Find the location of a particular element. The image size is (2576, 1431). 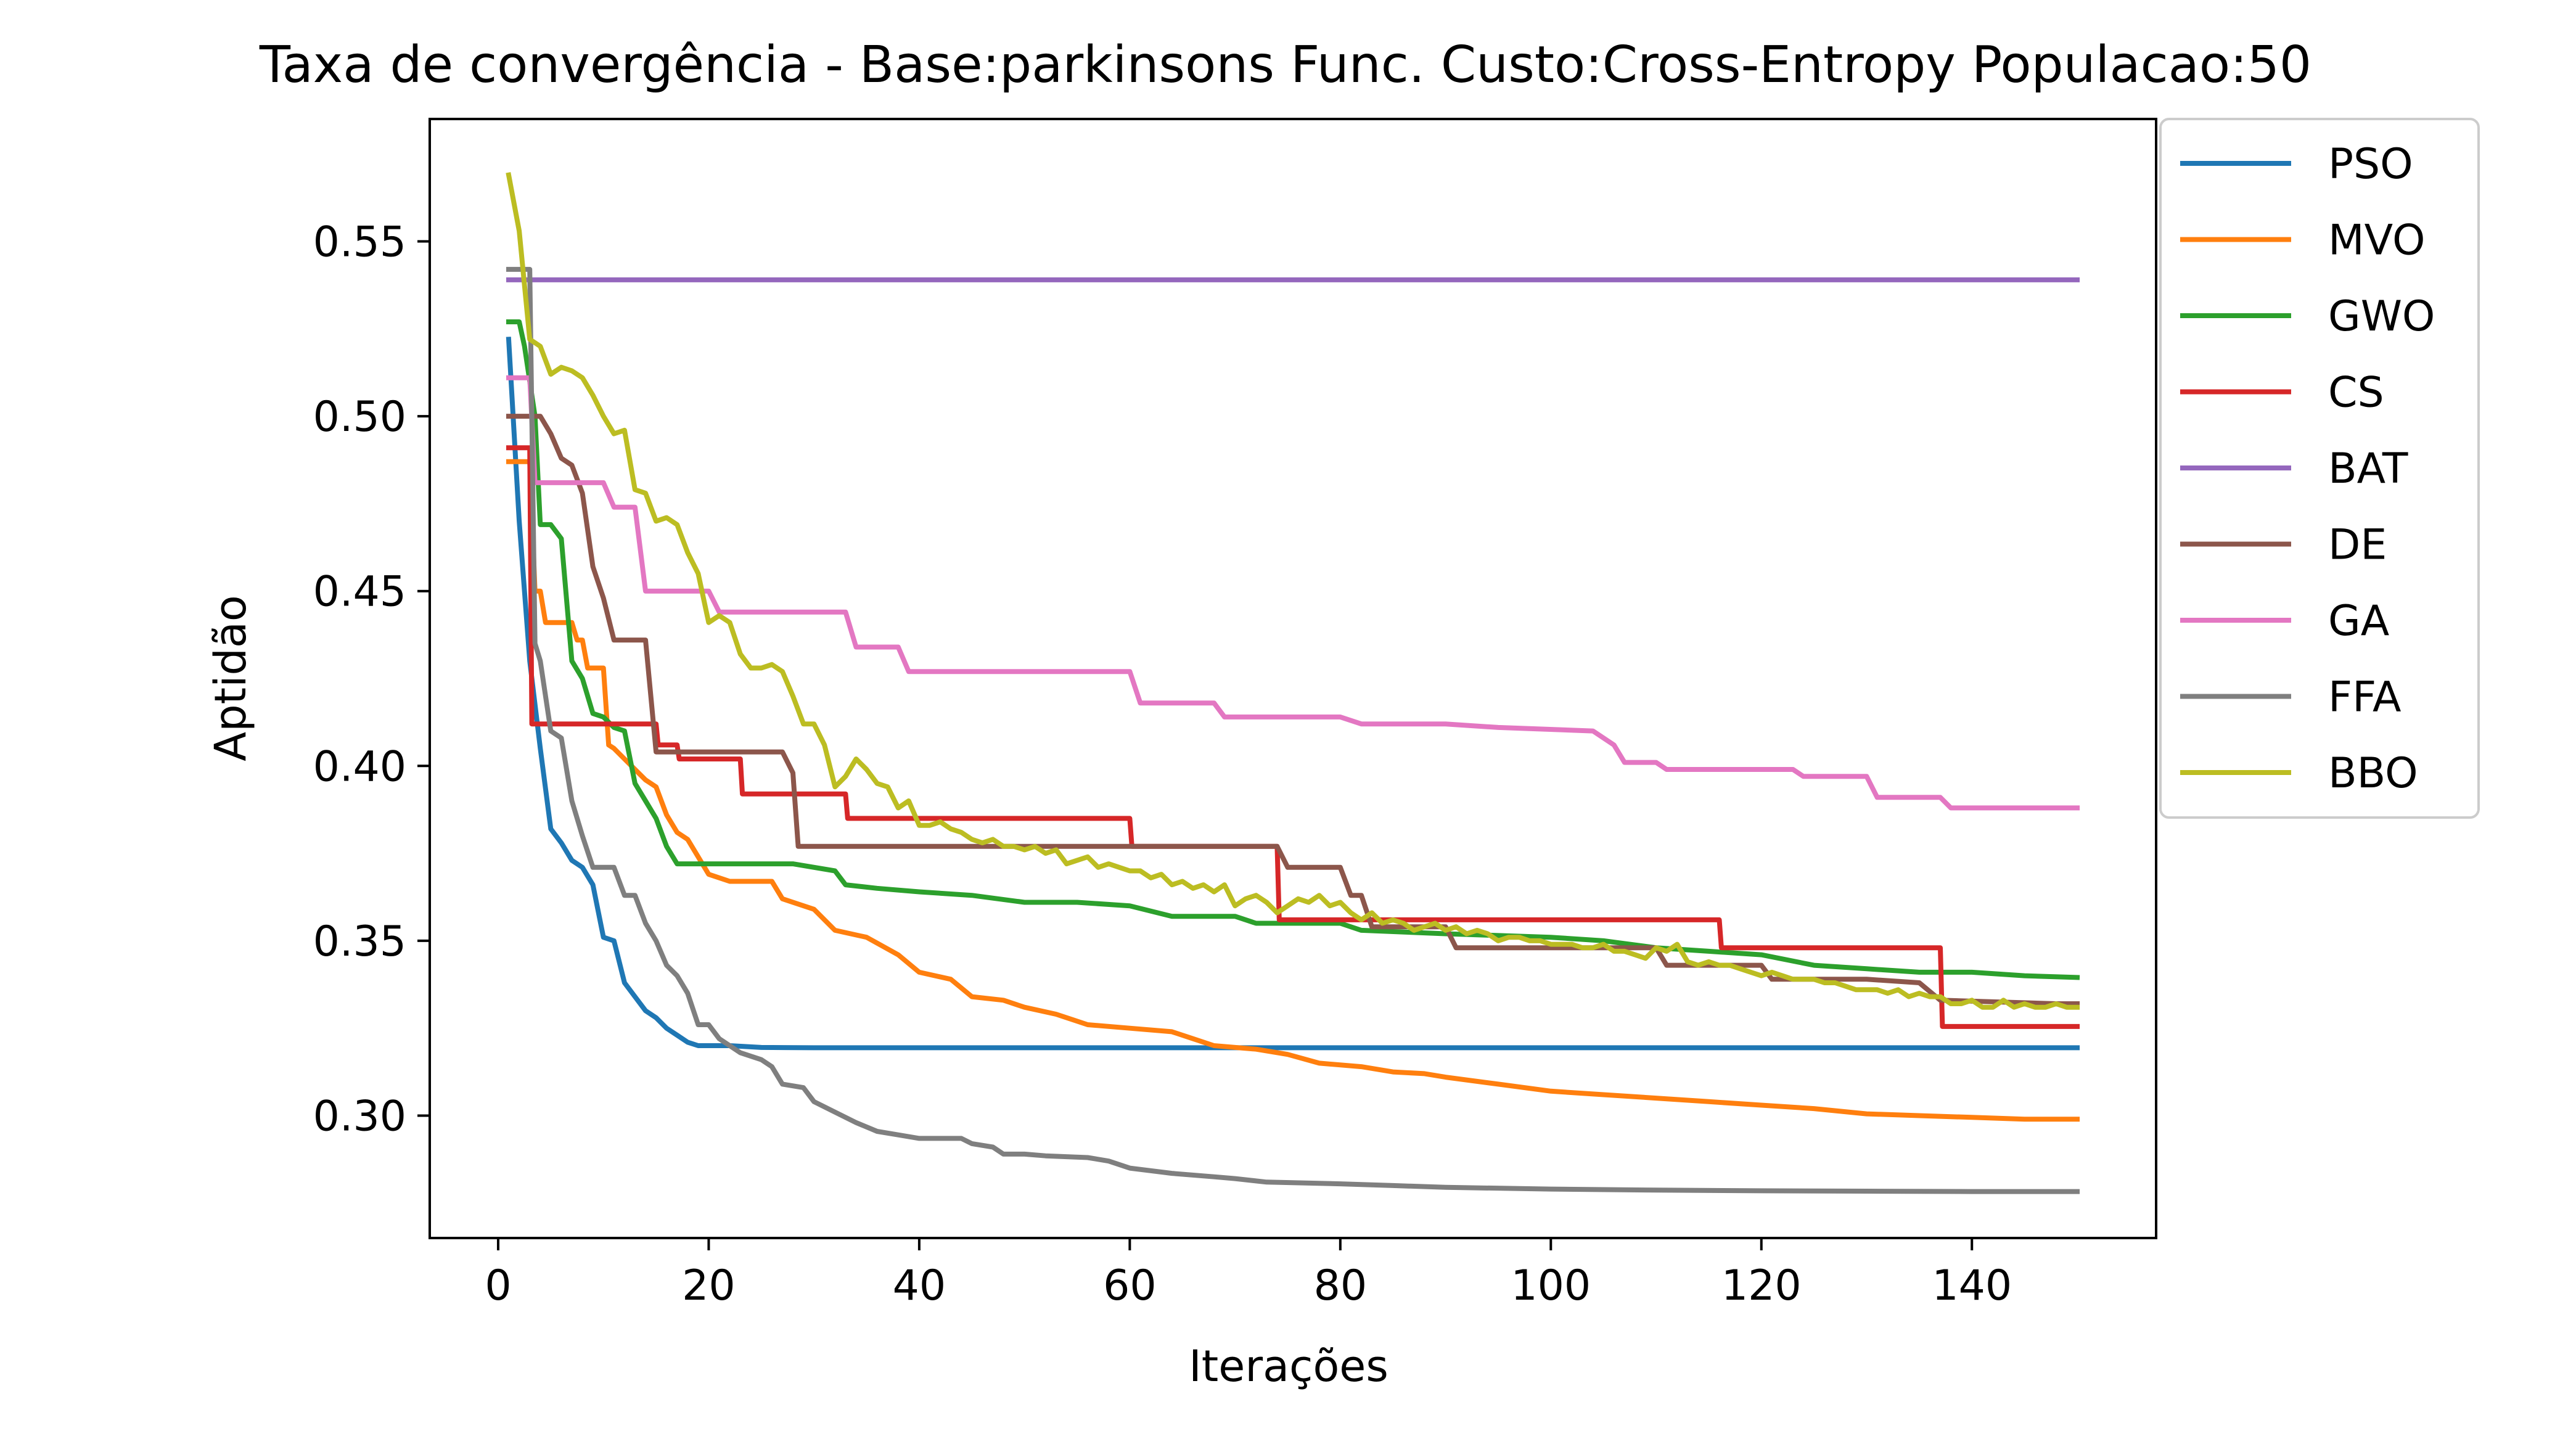

x-tick-label: 60 is located at coordinates (1130, 1285).